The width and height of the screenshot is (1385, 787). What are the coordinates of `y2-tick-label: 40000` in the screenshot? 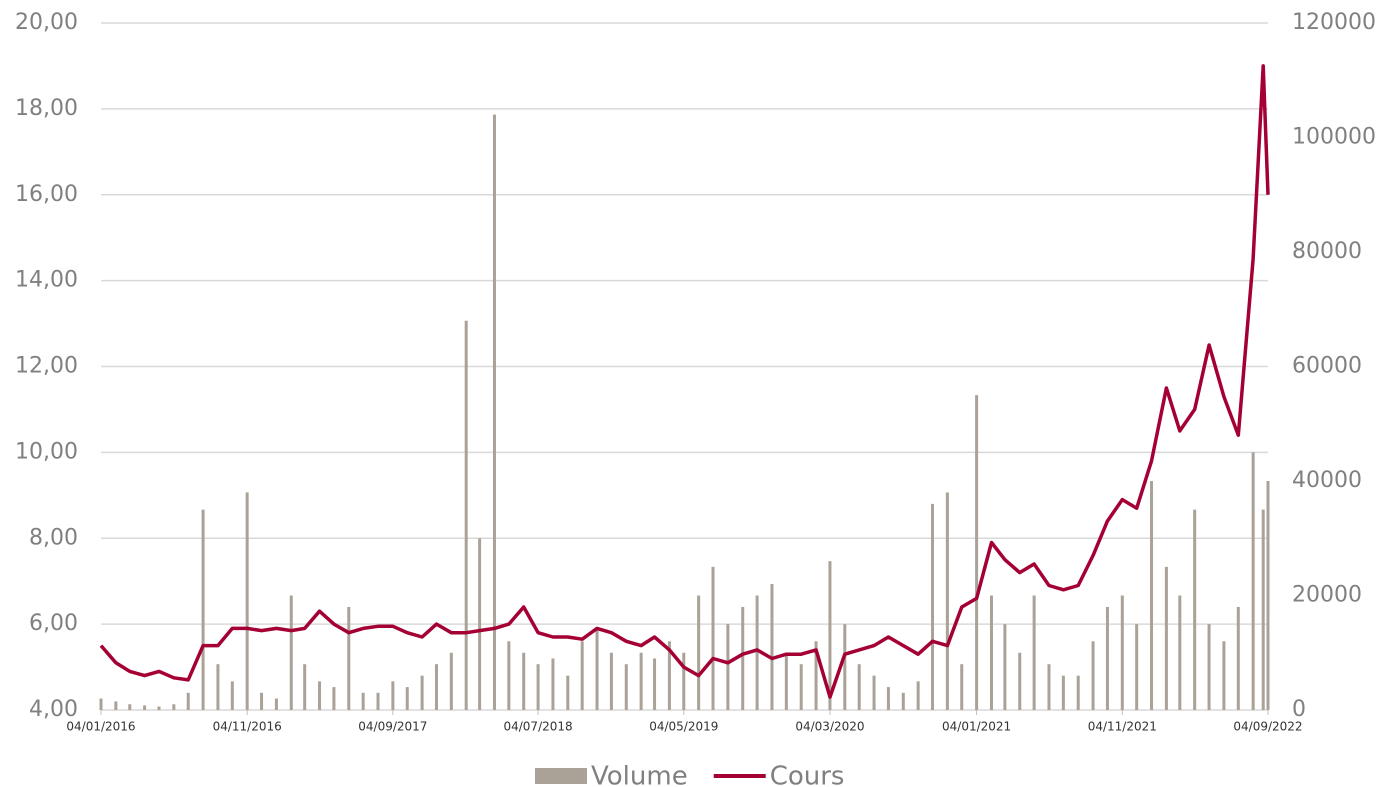 It's located at (1327, 480).